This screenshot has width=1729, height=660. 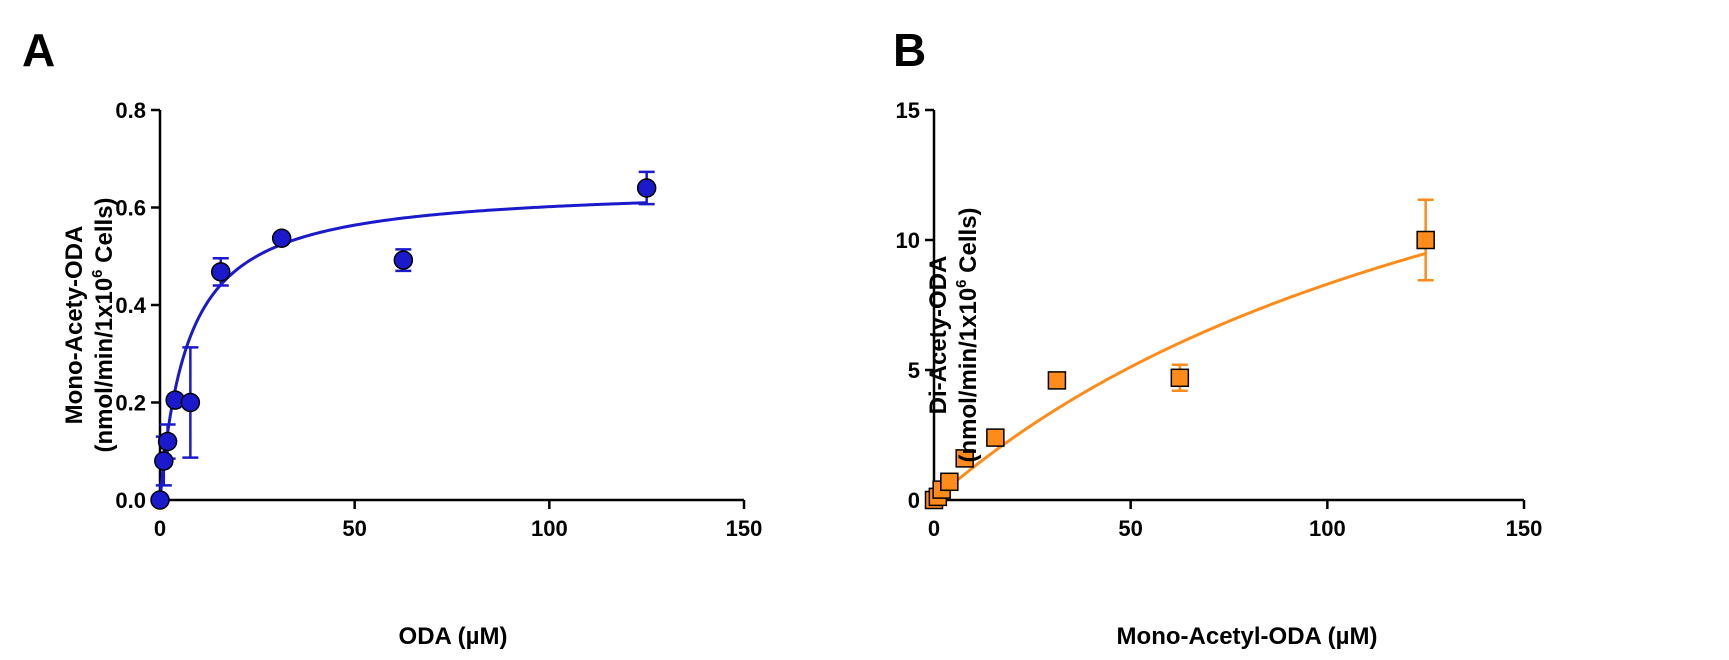 What do you see at coordinates (909, 50) in the screenshot?
I see `panel-b-letter: B` at bounding box center [909, 50].